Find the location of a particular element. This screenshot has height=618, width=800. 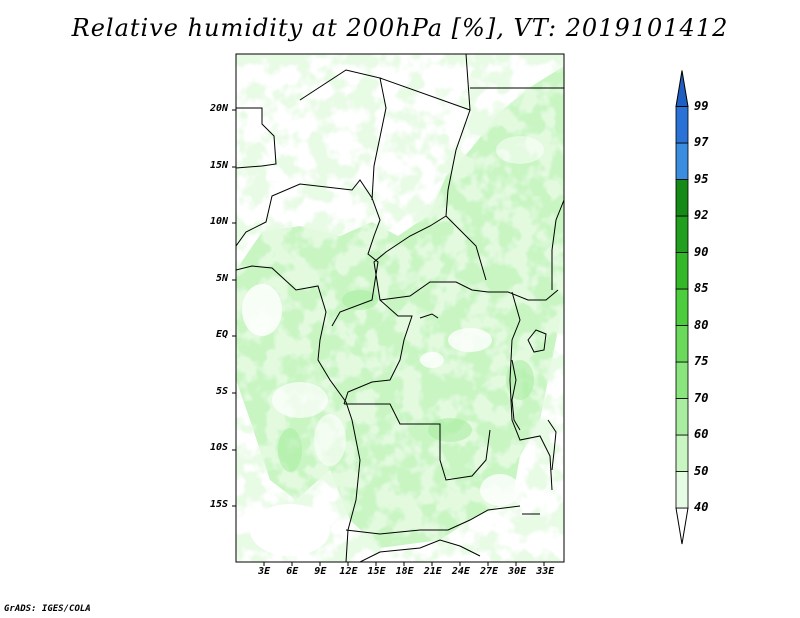

colorbar-level-label: 95 is located at coordinates (701, 178).